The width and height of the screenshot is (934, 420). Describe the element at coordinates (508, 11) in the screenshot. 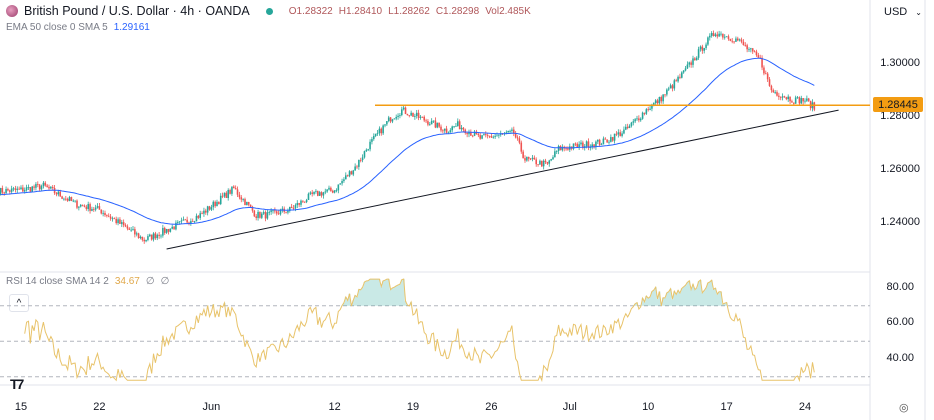

I see `volume-value: Vol2.485K` at that location.